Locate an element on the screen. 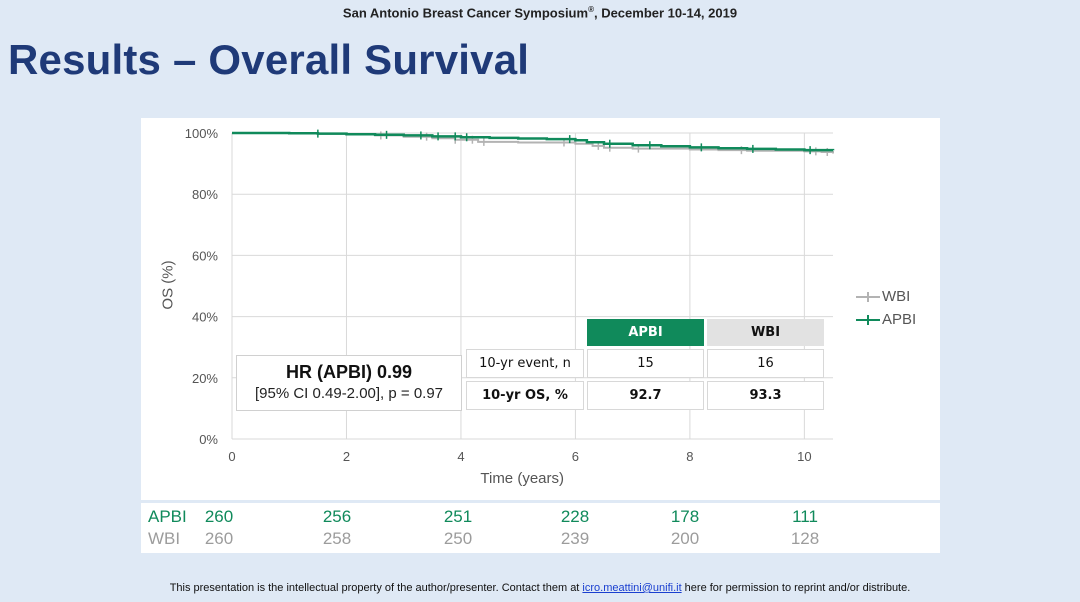  risk-label-apbi: APBI is located at coordinates (167, 516).